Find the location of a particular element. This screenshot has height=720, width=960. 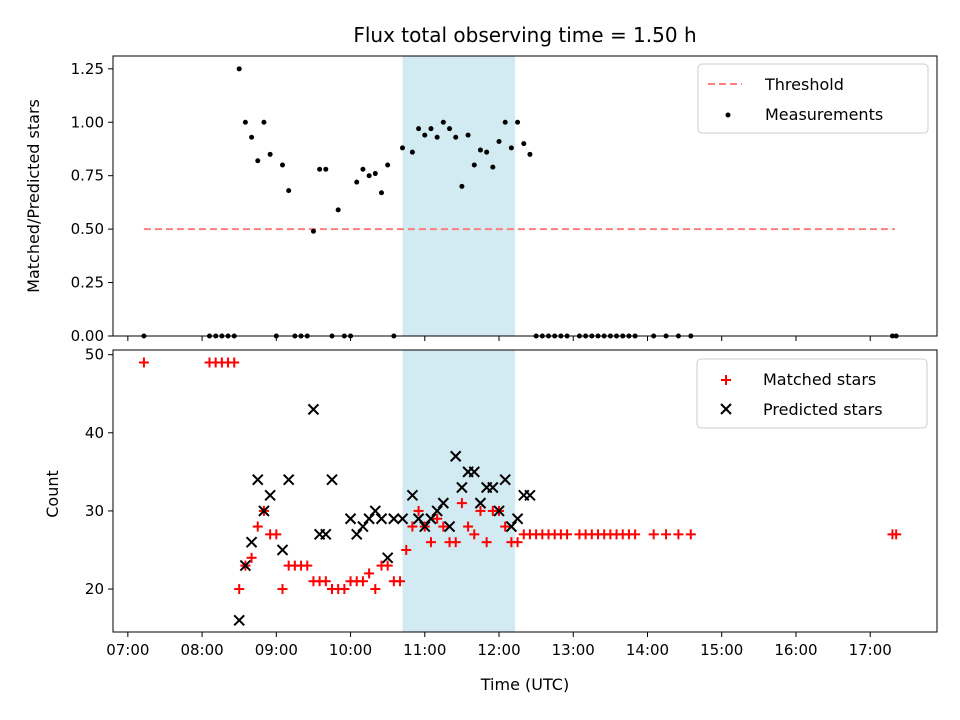

legend-matched-label: Matched stars is located at coordinates (819, 379).